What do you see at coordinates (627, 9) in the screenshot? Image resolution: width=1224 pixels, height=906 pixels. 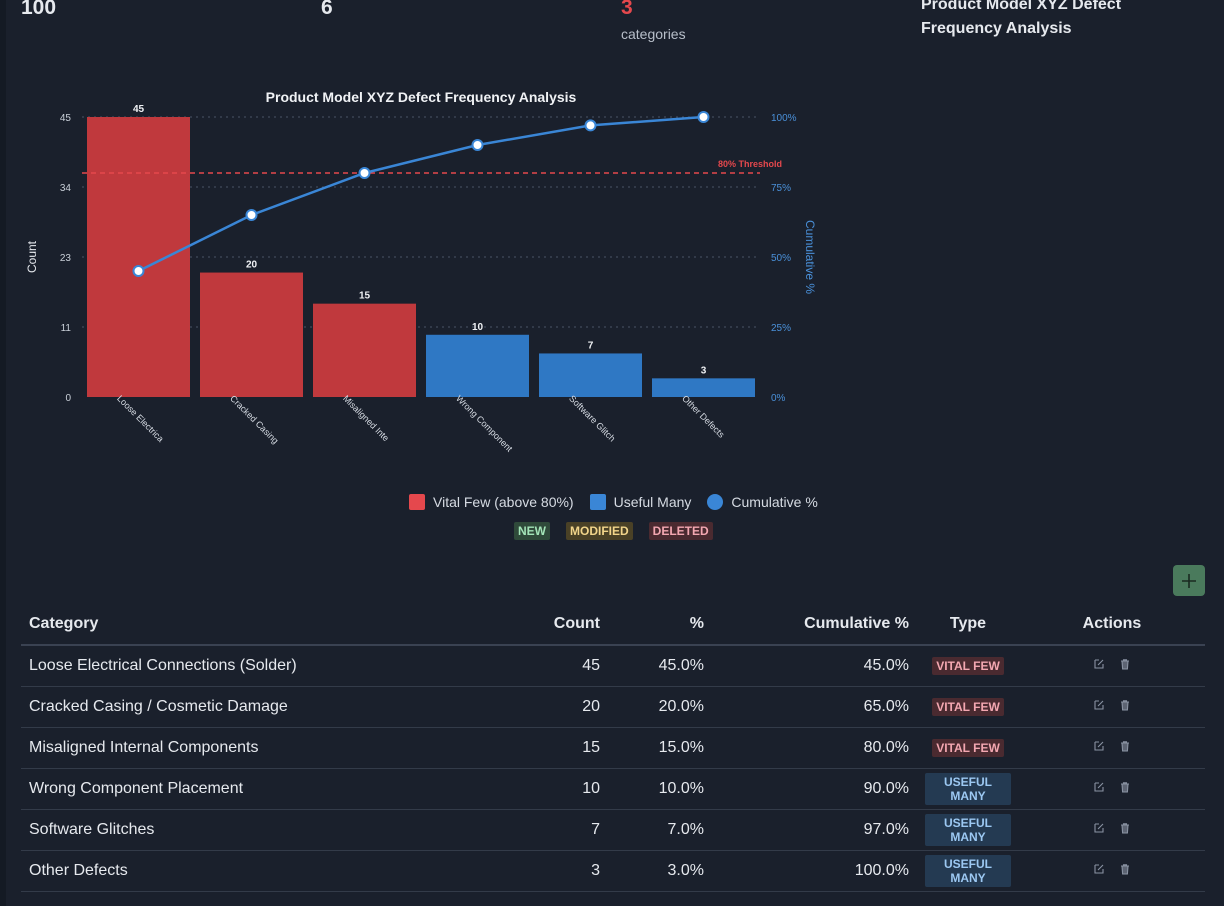 I see `vital-few-value: 3` at bounding box center [627, 9].